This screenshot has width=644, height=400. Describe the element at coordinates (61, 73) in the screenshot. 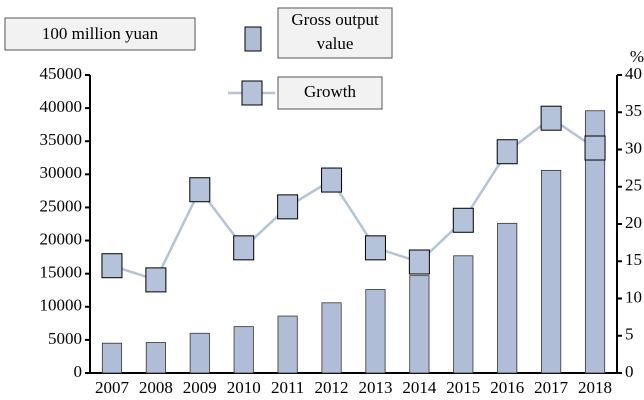

I see `y-tick-label: 45000` at that location.